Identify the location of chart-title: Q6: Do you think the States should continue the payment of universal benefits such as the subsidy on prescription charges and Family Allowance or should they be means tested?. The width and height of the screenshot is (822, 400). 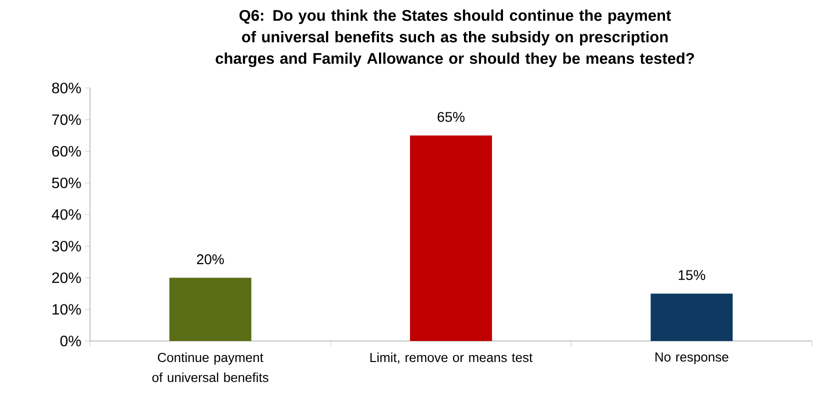
(455, 39).